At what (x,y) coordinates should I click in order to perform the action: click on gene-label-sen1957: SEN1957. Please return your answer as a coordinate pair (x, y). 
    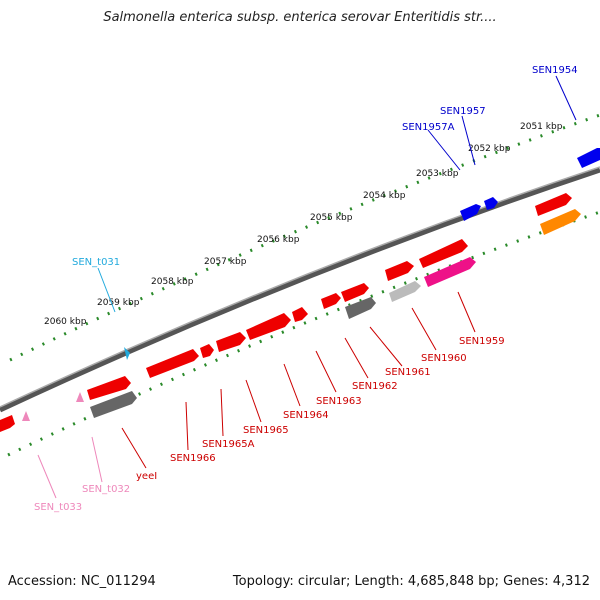
    Looking at the image, I should click on (463, 111).